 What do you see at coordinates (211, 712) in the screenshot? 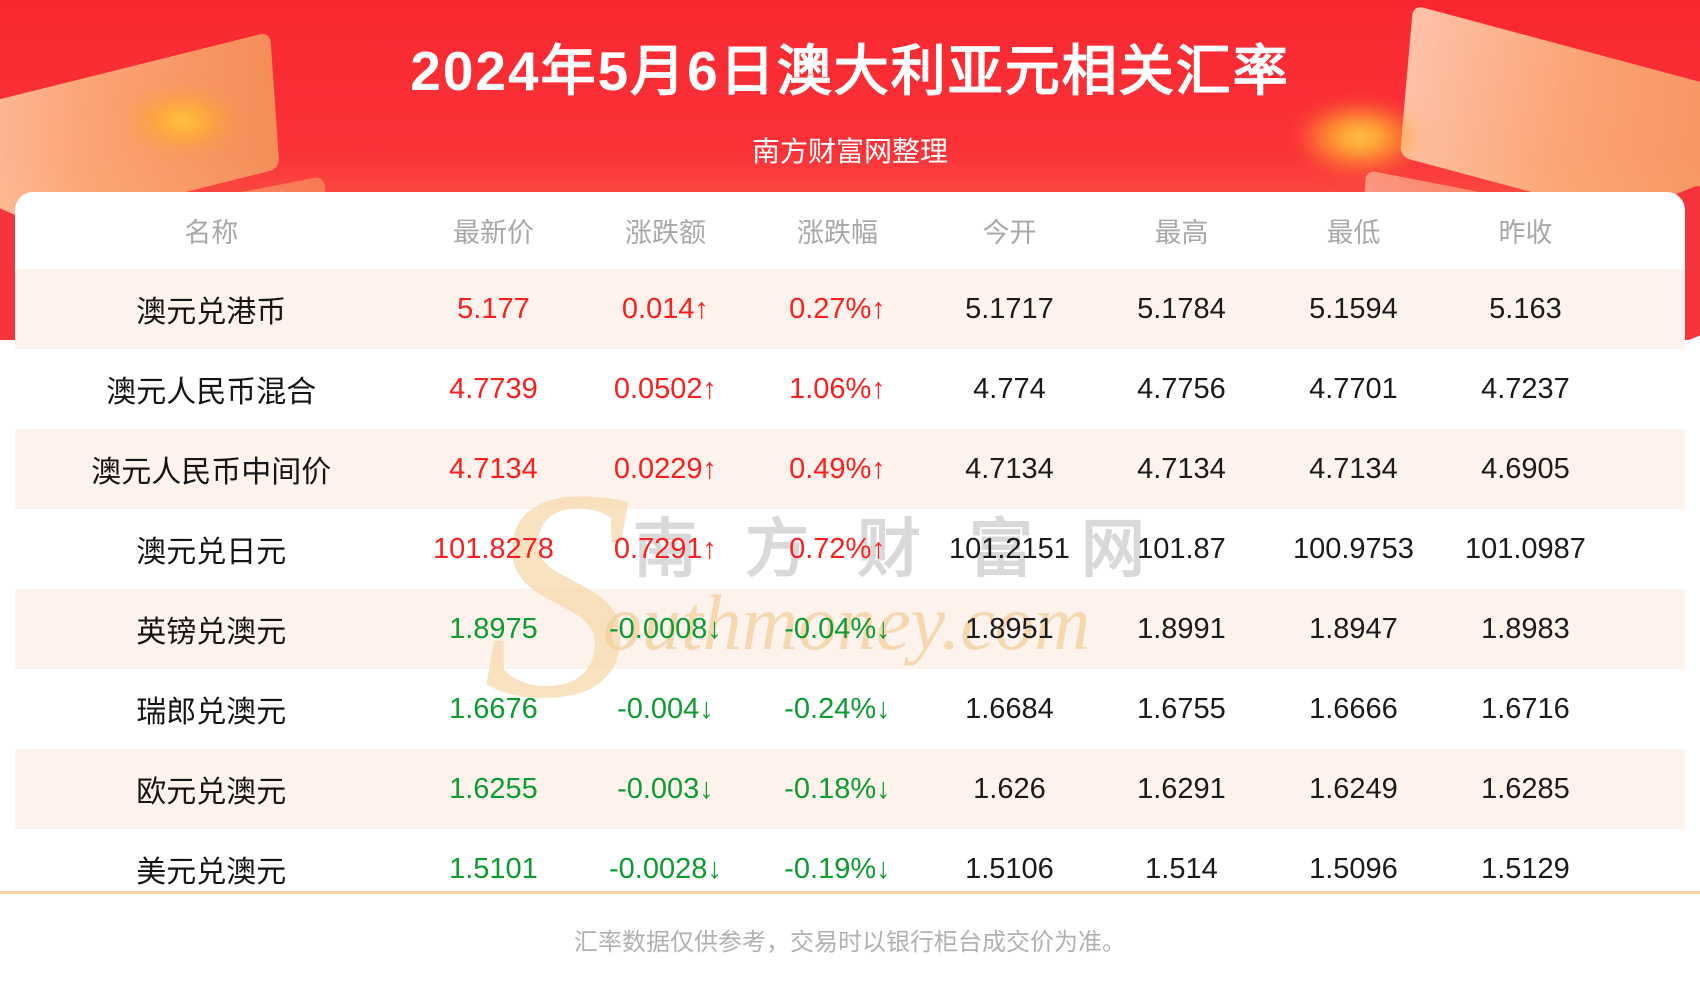
I see `pair-name: 瑞郎兑澳元` at bounding box center [211, 712].